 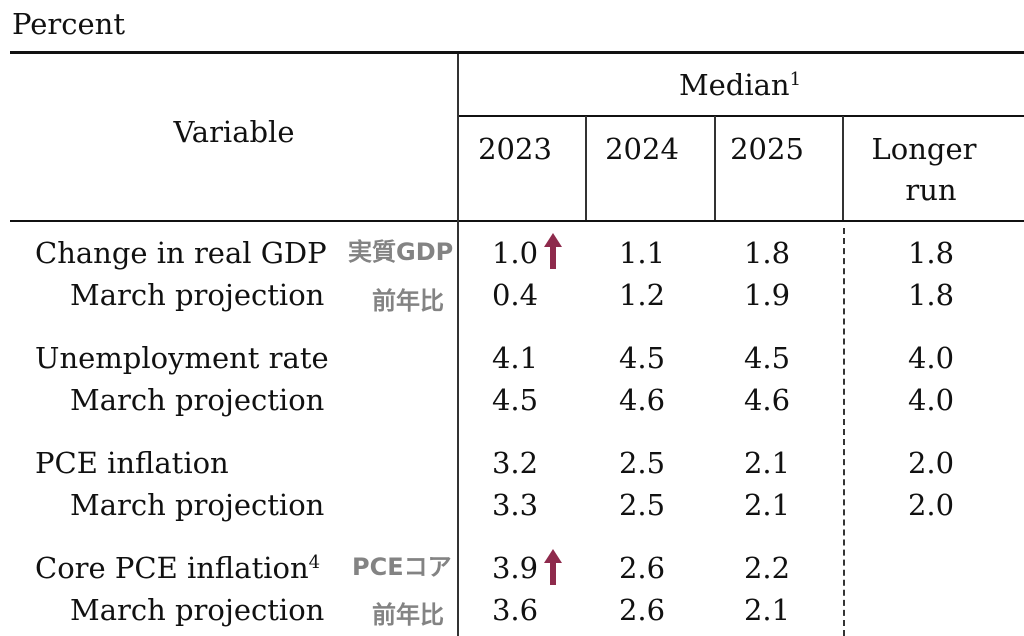 I want to click on cell-core-pce-march-2024: 2.6, so click(x=642, y=610).